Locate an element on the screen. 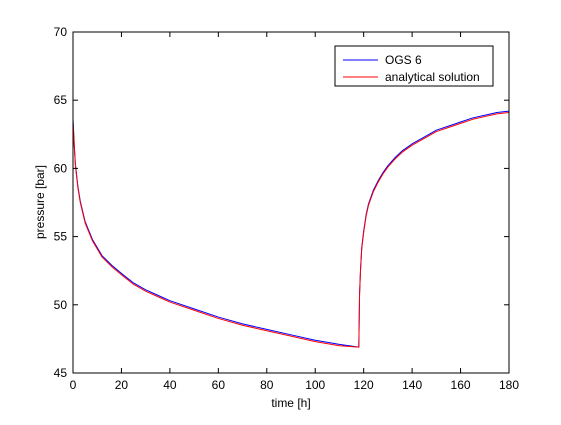  x-tick-label: 20 is located at coordinates (122, 385).